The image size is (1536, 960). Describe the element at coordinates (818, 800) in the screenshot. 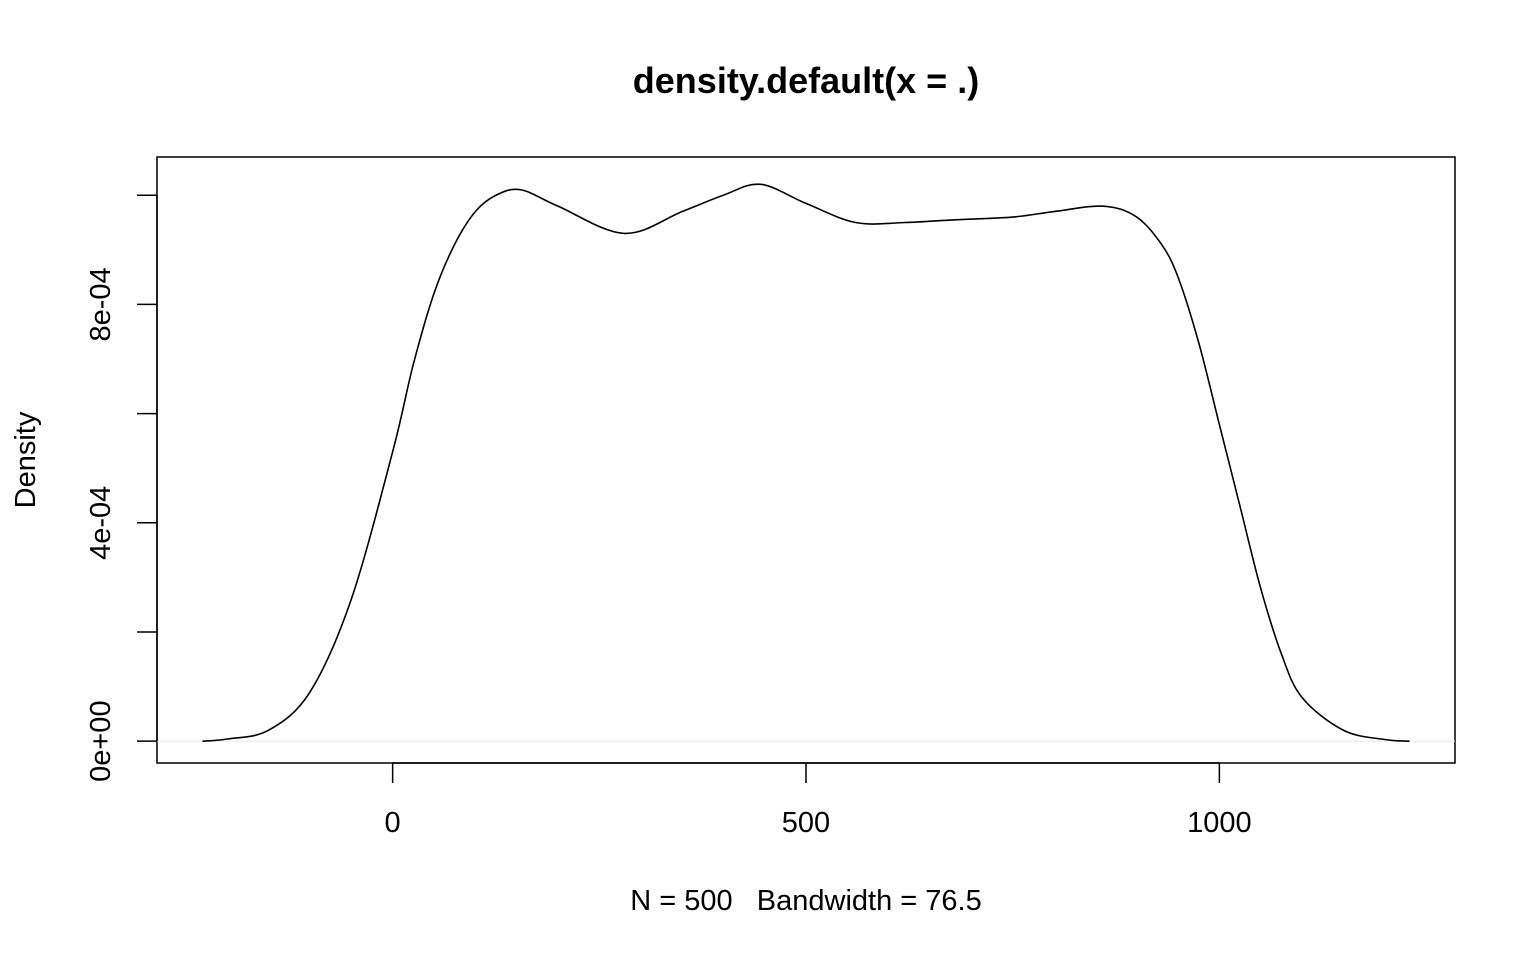

I see `x-axis: 0 500 1000` at that location.